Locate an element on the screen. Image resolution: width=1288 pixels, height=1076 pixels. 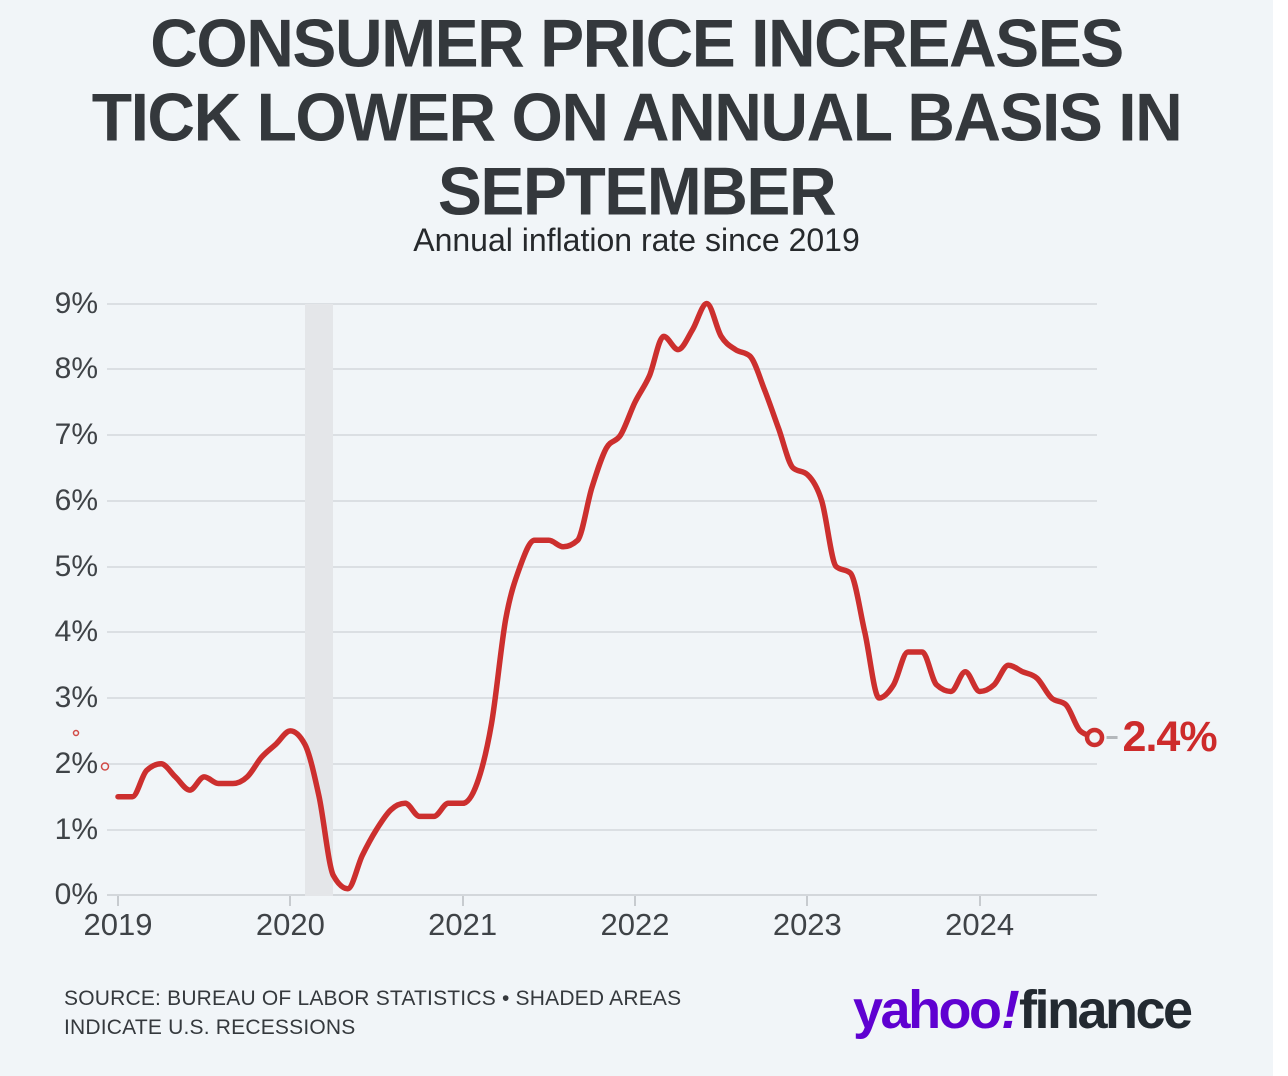
x-axis-tick-2021 is located at coordinates (462, 901).